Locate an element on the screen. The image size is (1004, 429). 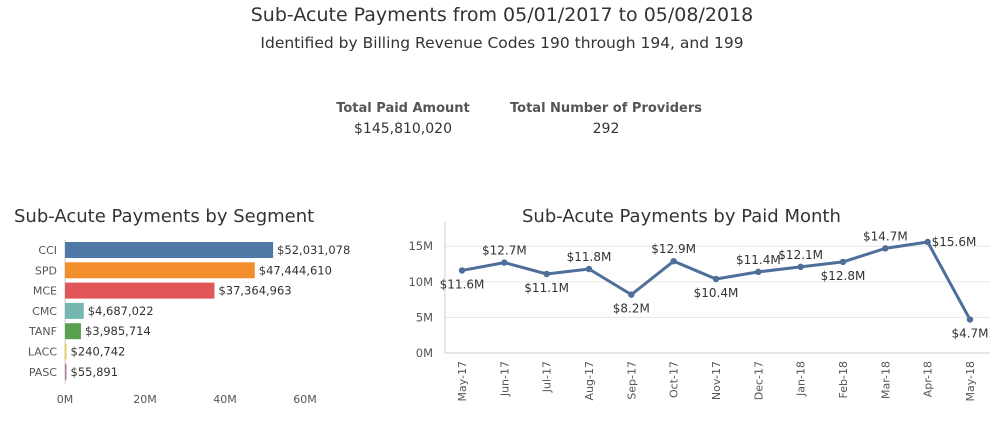
line-data-label: $12.9M is located at coordinates (673, 249).